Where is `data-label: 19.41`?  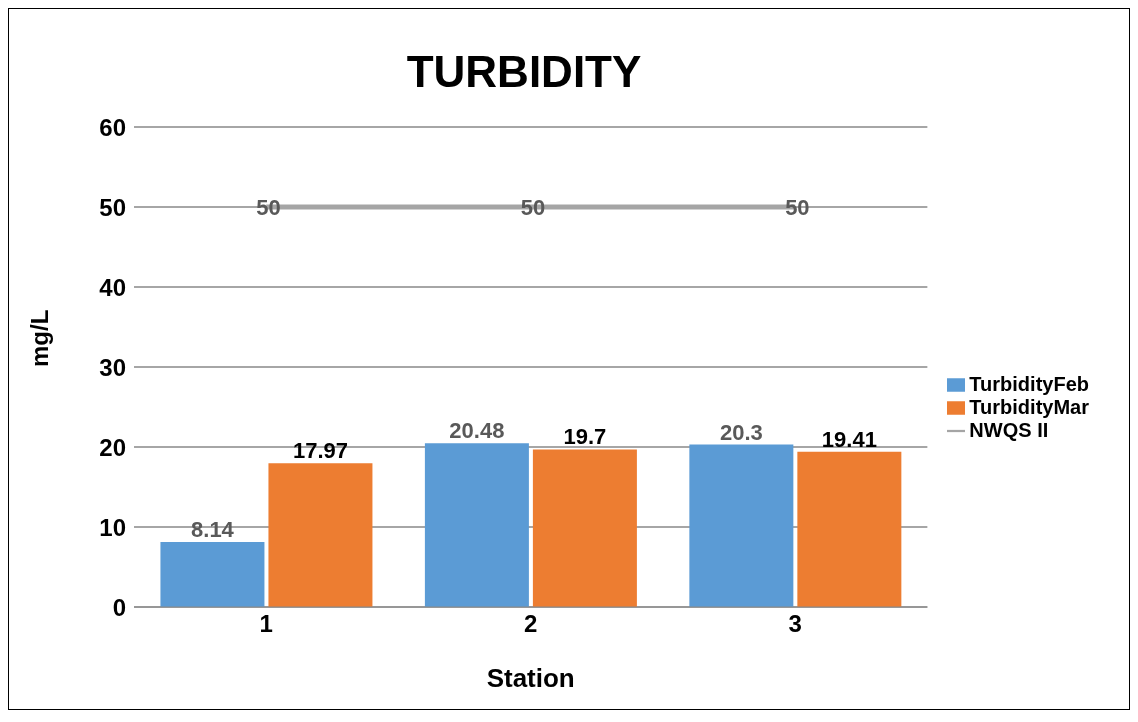
data-label: 19.41 is located at coordinates (849, 439).